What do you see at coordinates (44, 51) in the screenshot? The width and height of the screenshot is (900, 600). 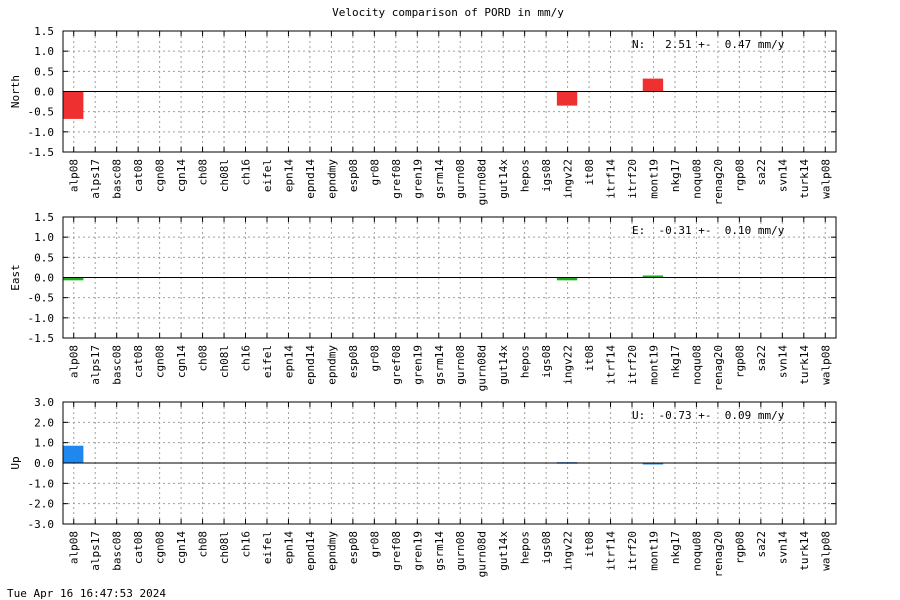 I see `y-tick-label: 1.0` at bounding box center [44, 51].